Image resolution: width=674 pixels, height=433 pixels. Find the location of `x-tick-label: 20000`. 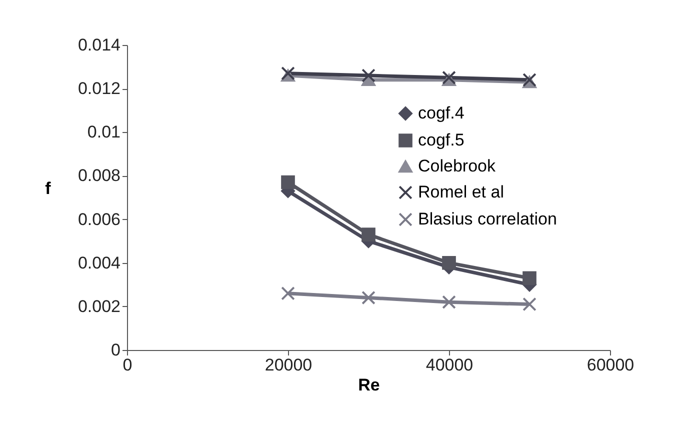

x-tick-label: 20000 is located at coordinates (288, 365).